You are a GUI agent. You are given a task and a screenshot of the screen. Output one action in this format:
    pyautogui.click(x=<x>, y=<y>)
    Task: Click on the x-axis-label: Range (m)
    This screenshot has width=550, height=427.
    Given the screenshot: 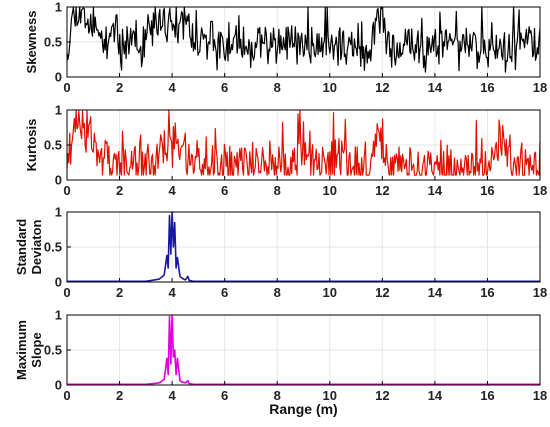 What is the action you would take?
    pyautogui.click(x=303, y=409)
    